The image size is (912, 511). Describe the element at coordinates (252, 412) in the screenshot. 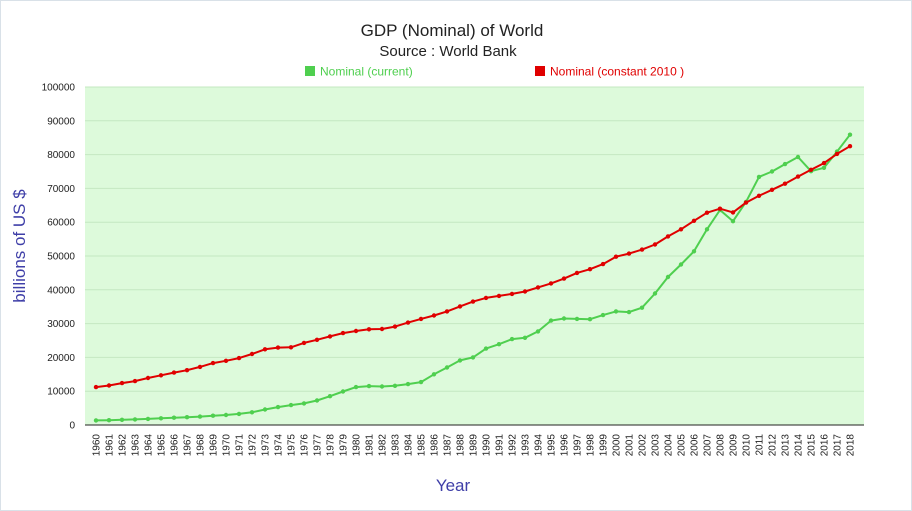

I see `data-point-nominal-current-1972` at that location.